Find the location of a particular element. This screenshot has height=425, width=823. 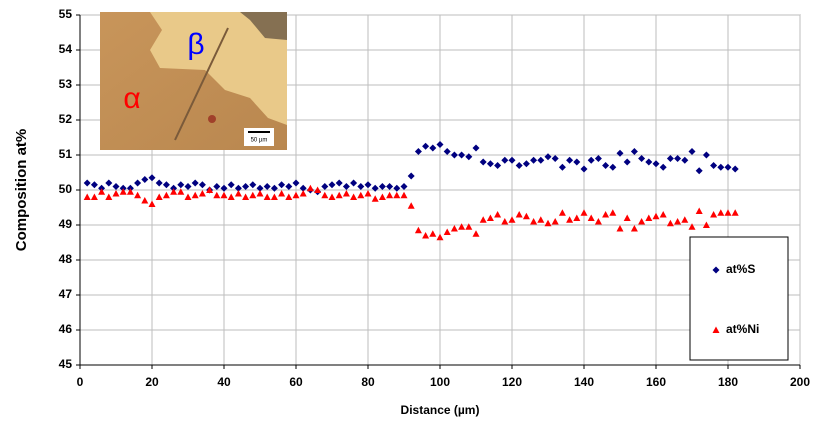

x-tick-label: 0 is located at coordinates (80, 382).